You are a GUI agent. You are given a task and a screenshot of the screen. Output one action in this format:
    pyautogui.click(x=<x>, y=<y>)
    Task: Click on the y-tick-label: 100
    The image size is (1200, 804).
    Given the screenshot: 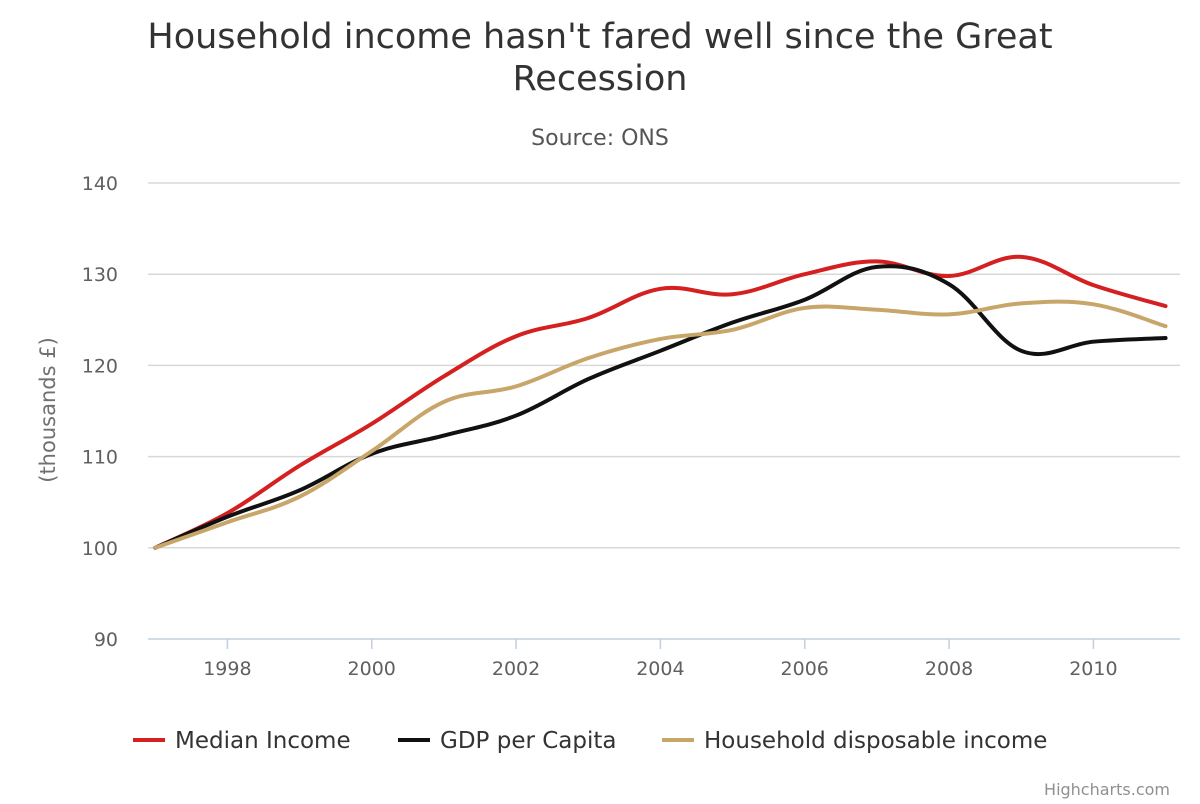 What is the action you would take?
    pyautogui.click(x=100, y=549)
    